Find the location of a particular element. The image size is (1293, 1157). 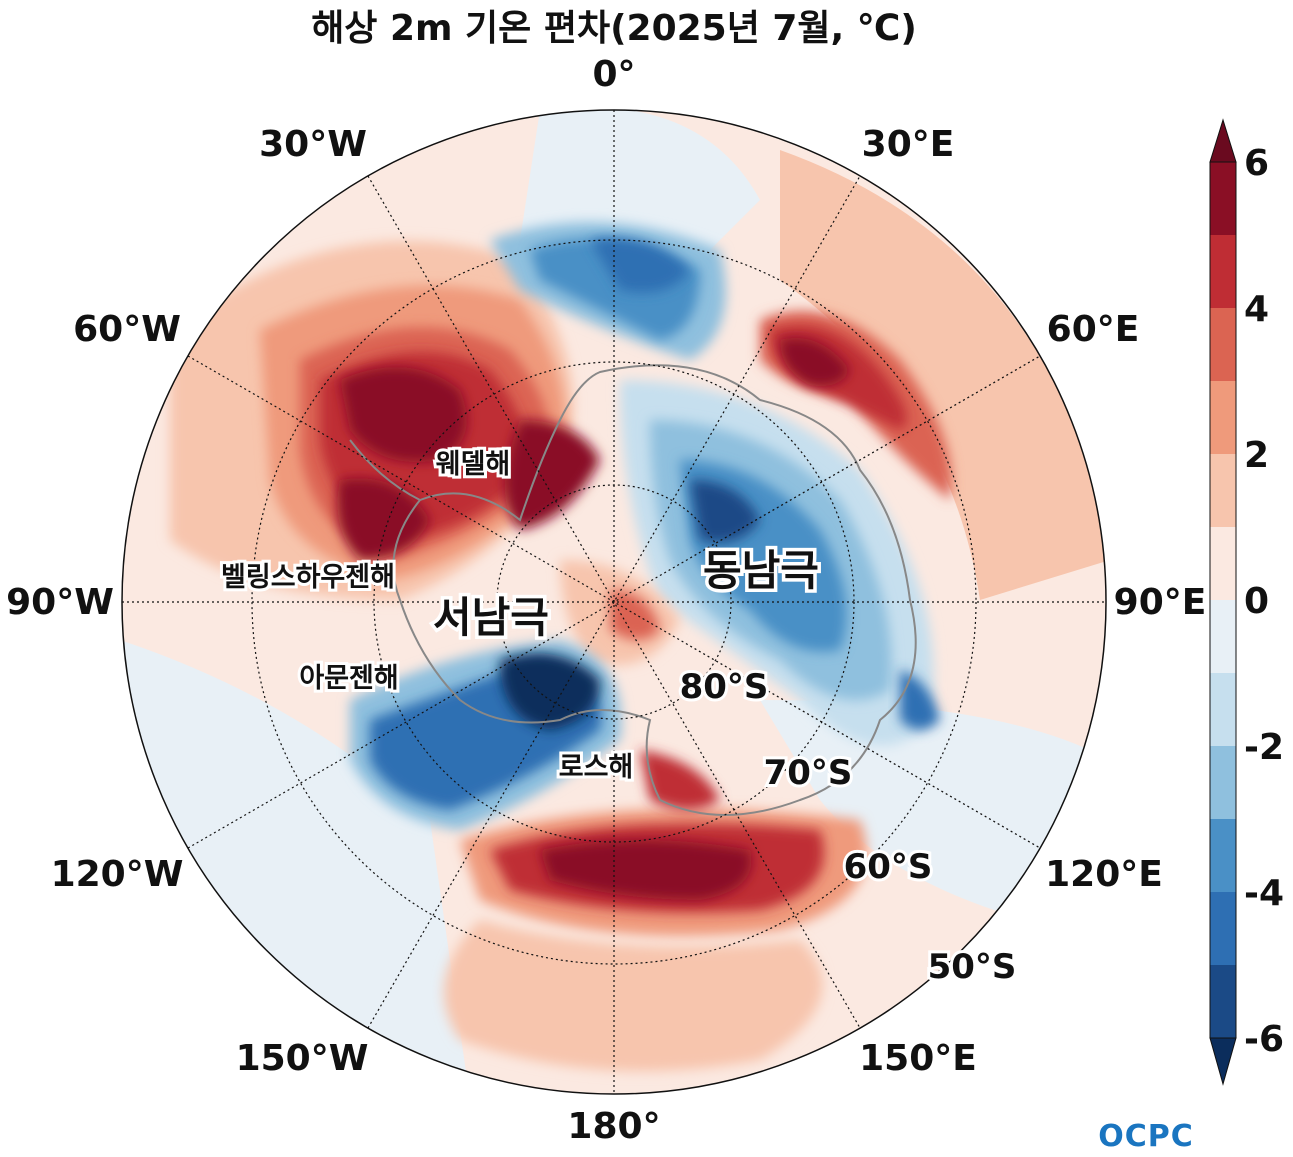

region-labels: 웨델해 동남극 벨링스하우젠해 서남극 아문젠해 로스해 is located at coordinates (520, 616).